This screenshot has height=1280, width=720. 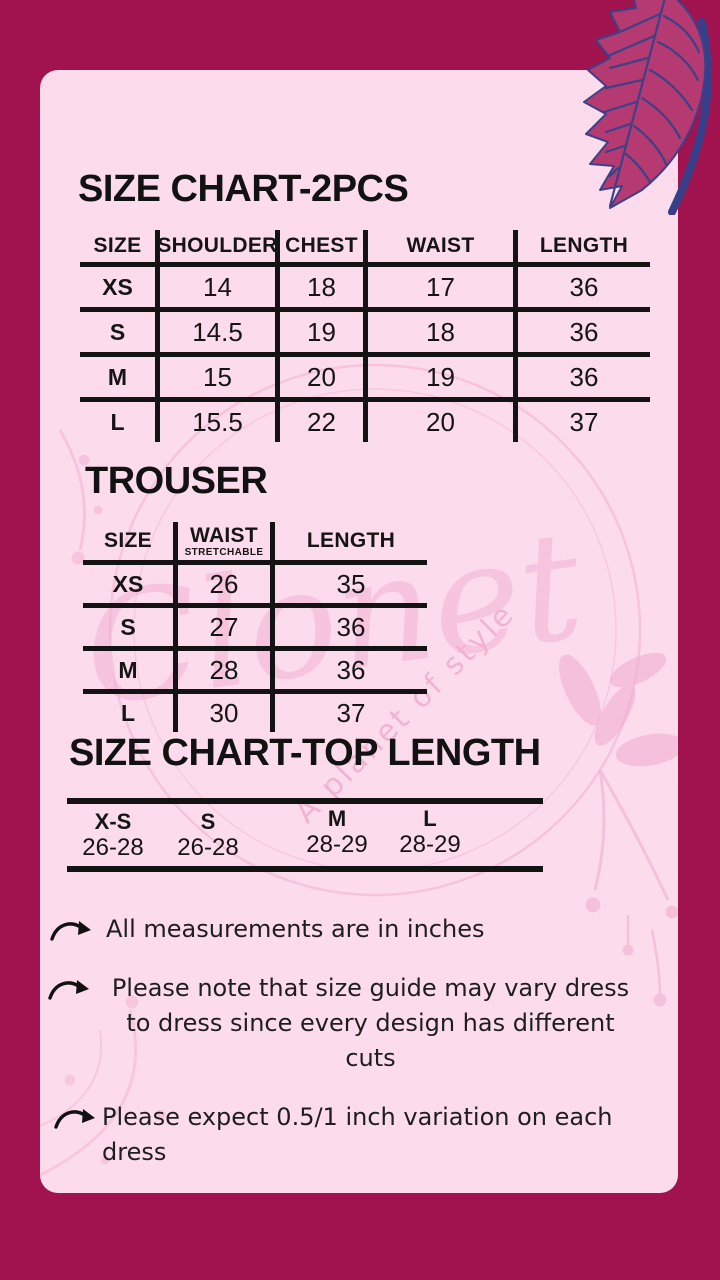 I want to click on table-header-row: SIZE SHOULDER CHEST WAIST LENGTH, so click(x=365, y=248).